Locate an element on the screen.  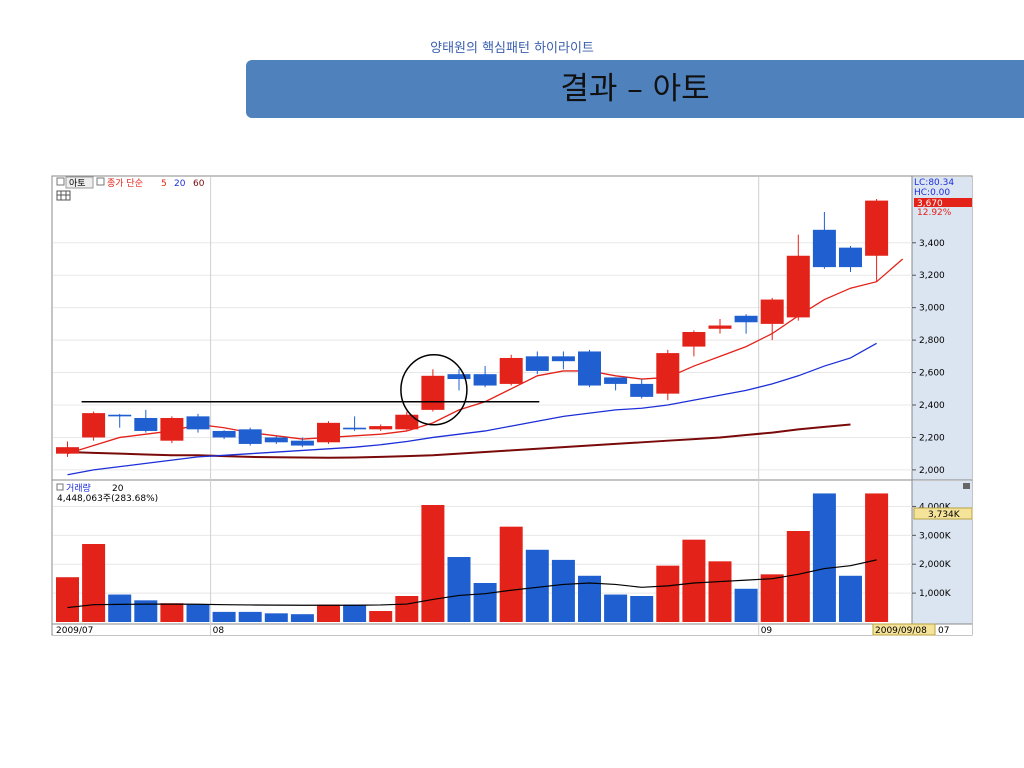
ma20-line is located at coordinates (472, 409).